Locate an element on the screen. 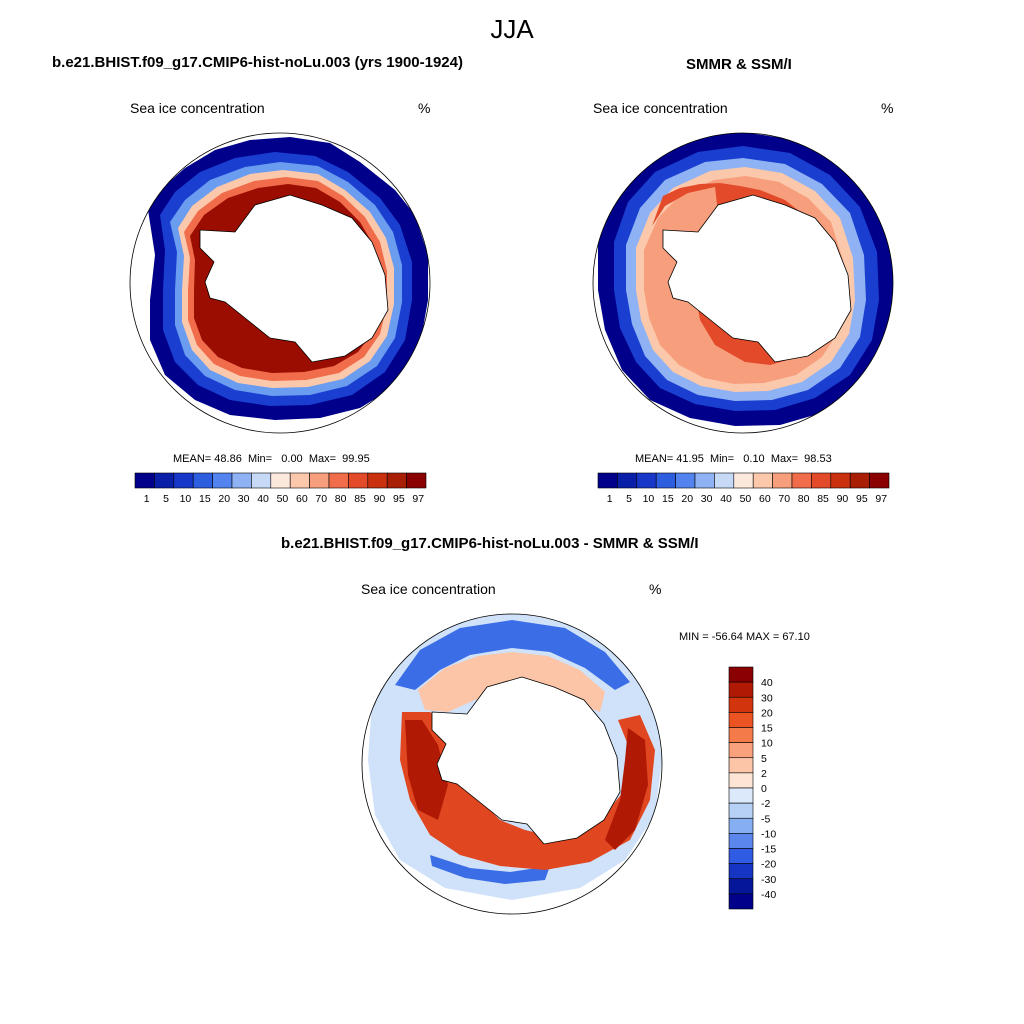 The width and height of the screenshot is (1024, 1024). colorbar-tick-label: -2 is located at coordinates (765, 804).